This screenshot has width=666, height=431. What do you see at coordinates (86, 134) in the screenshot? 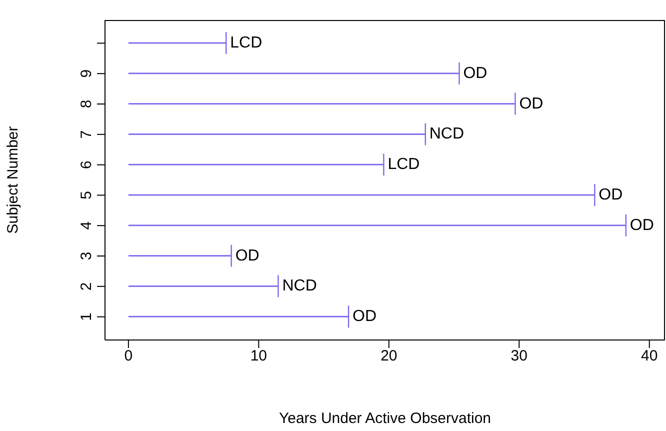
I see `y-tick-label: 7` at bounding box center [86, 134].